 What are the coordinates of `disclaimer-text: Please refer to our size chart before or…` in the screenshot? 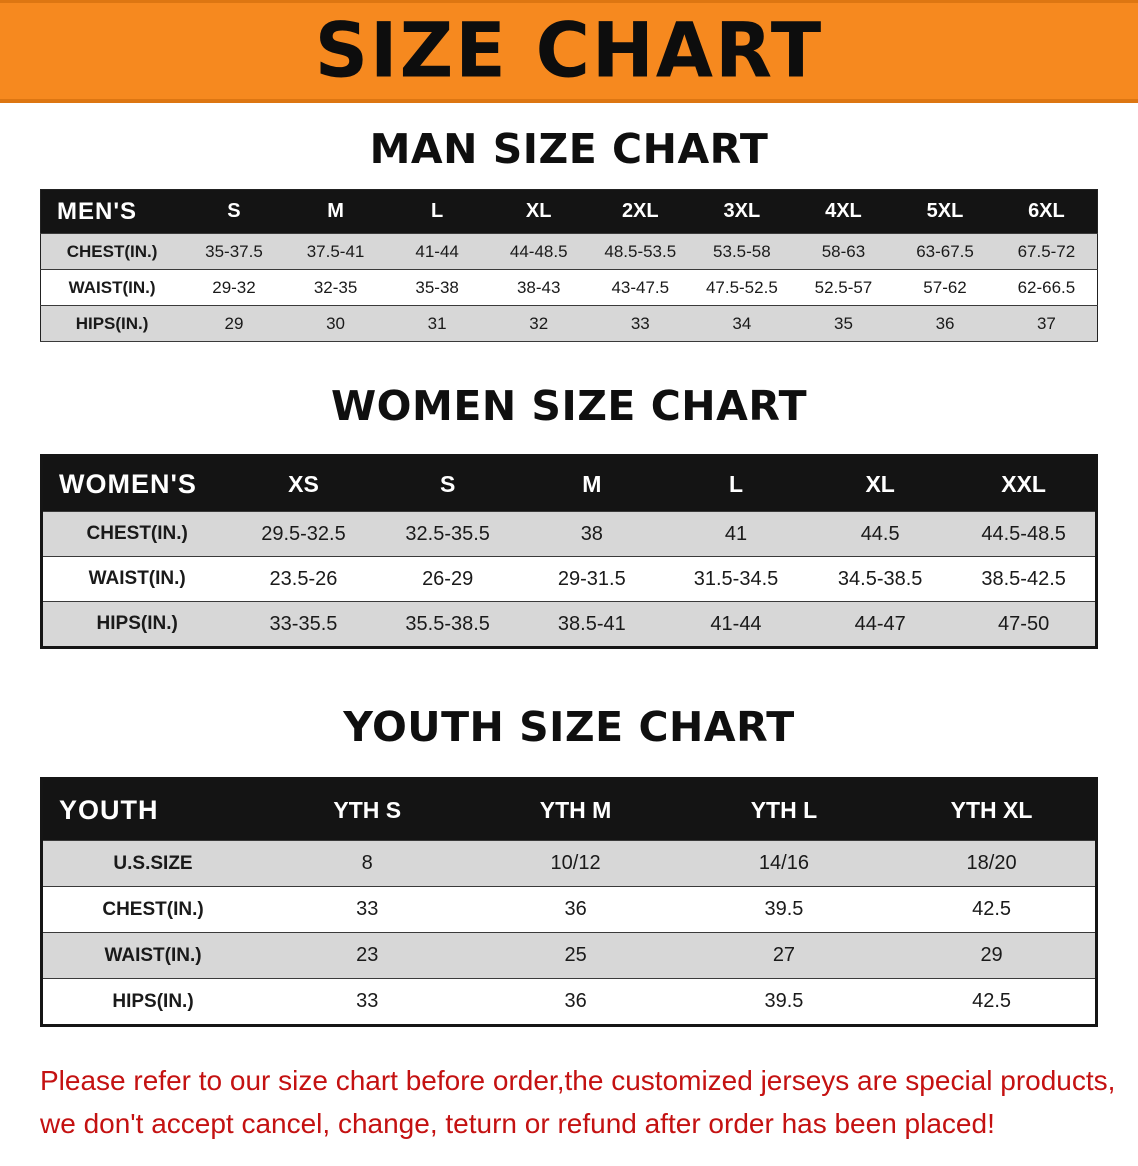 It's located at (582, 1102).